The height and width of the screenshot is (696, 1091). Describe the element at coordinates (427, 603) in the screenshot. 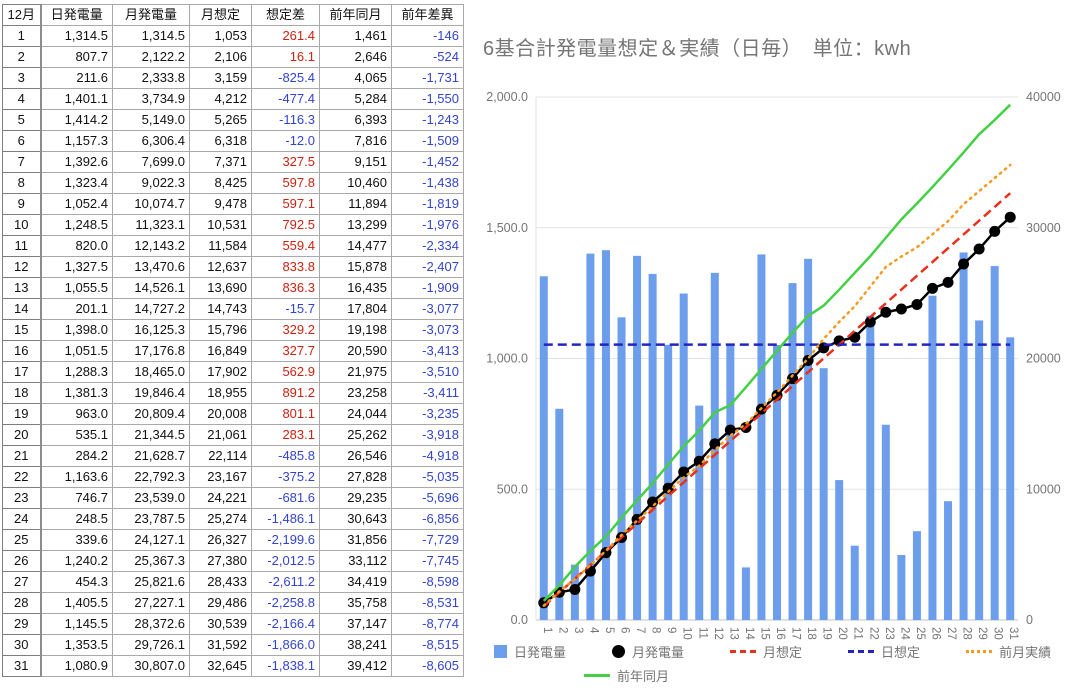

I see `prev-year-diff-cell: -8,531` at that location.